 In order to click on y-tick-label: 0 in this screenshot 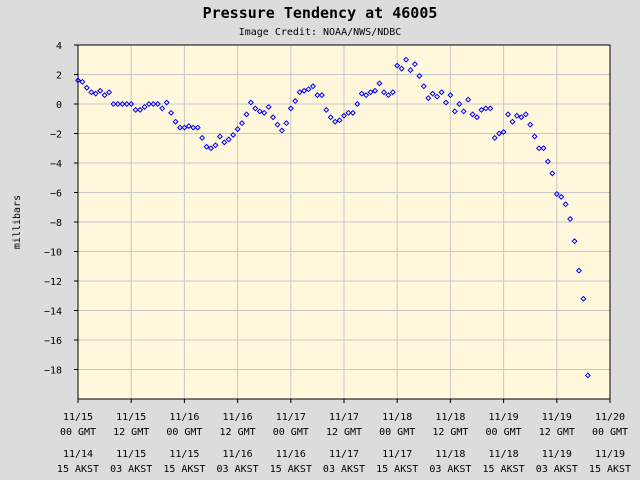, I will do `click(59, 105)`.